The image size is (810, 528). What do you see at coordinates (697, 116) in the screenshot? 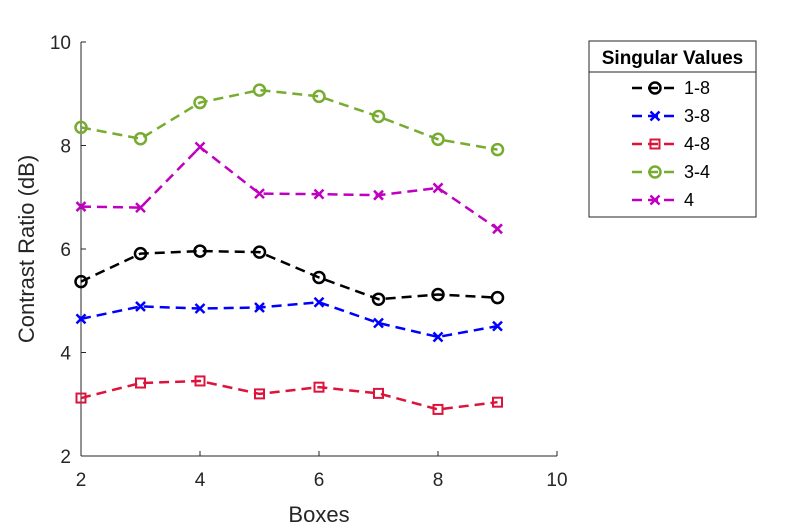
I see `legend-label-3-8: 3-8` at bounding box center [697, 116].